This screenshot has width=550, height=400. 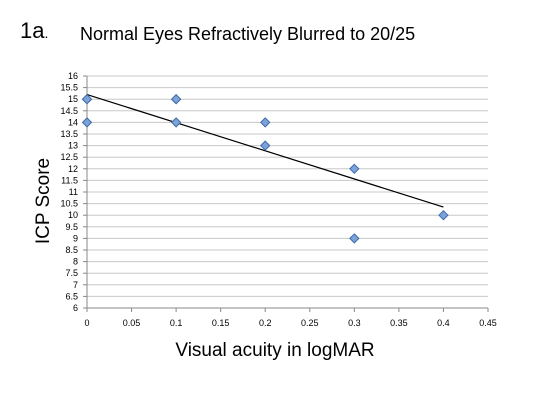 I want to click on x-tick-label: 0.35, so click(x=399, y=323).